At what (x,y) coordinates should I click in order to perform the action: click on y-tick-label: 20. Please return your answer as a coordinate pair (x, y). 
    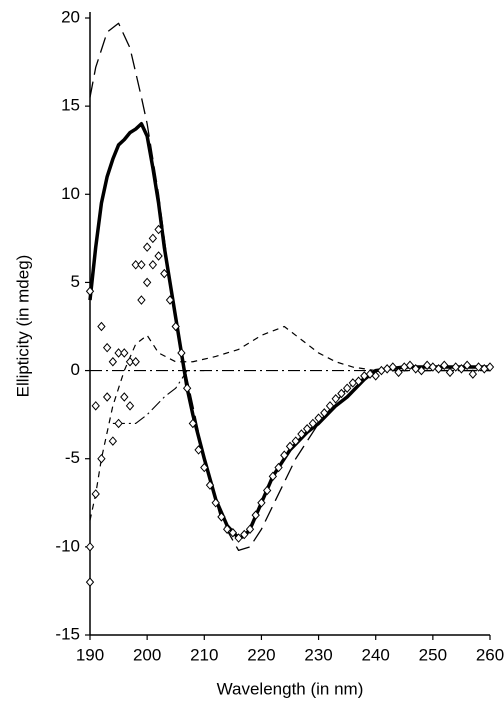
    Looking at the image, I should click on (70, 16).